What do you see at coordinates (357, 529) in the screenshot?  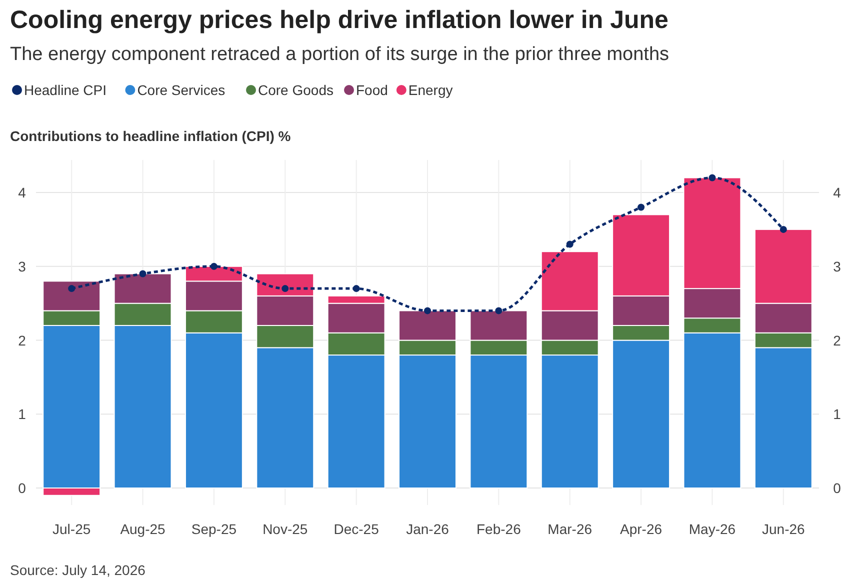 I see `x-tick-label: Dec-25` at bounding box center [357, 529].